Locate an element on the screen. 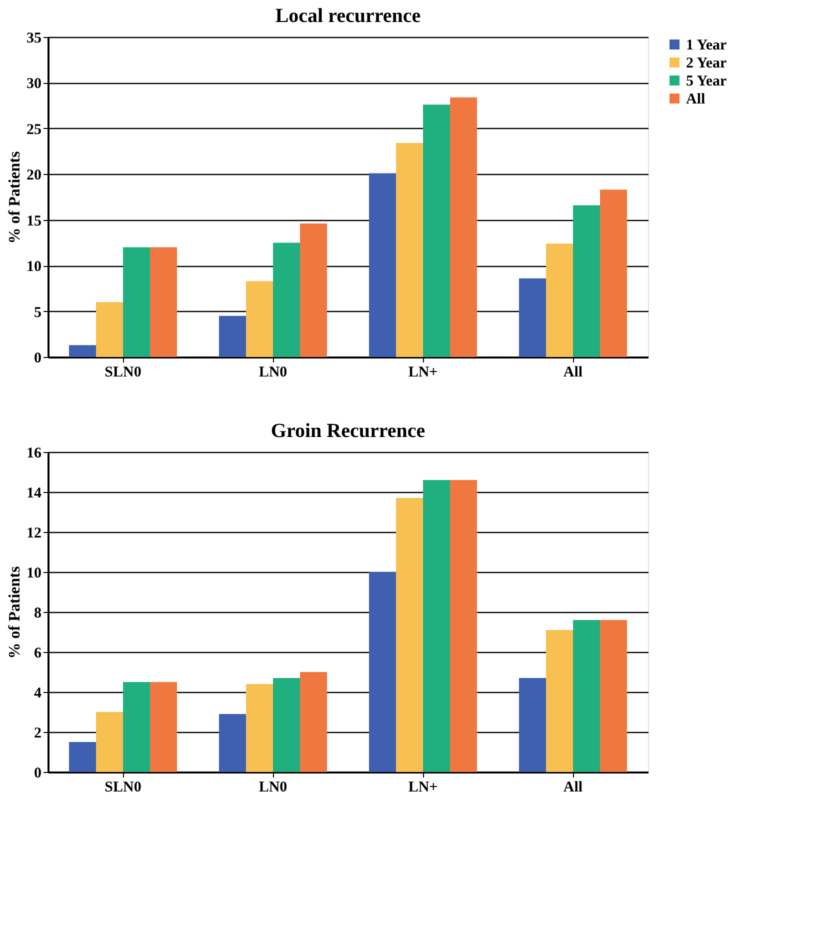 The image size is (837, 929). y-tick-label: 6 is located at coordinates (38, 654).